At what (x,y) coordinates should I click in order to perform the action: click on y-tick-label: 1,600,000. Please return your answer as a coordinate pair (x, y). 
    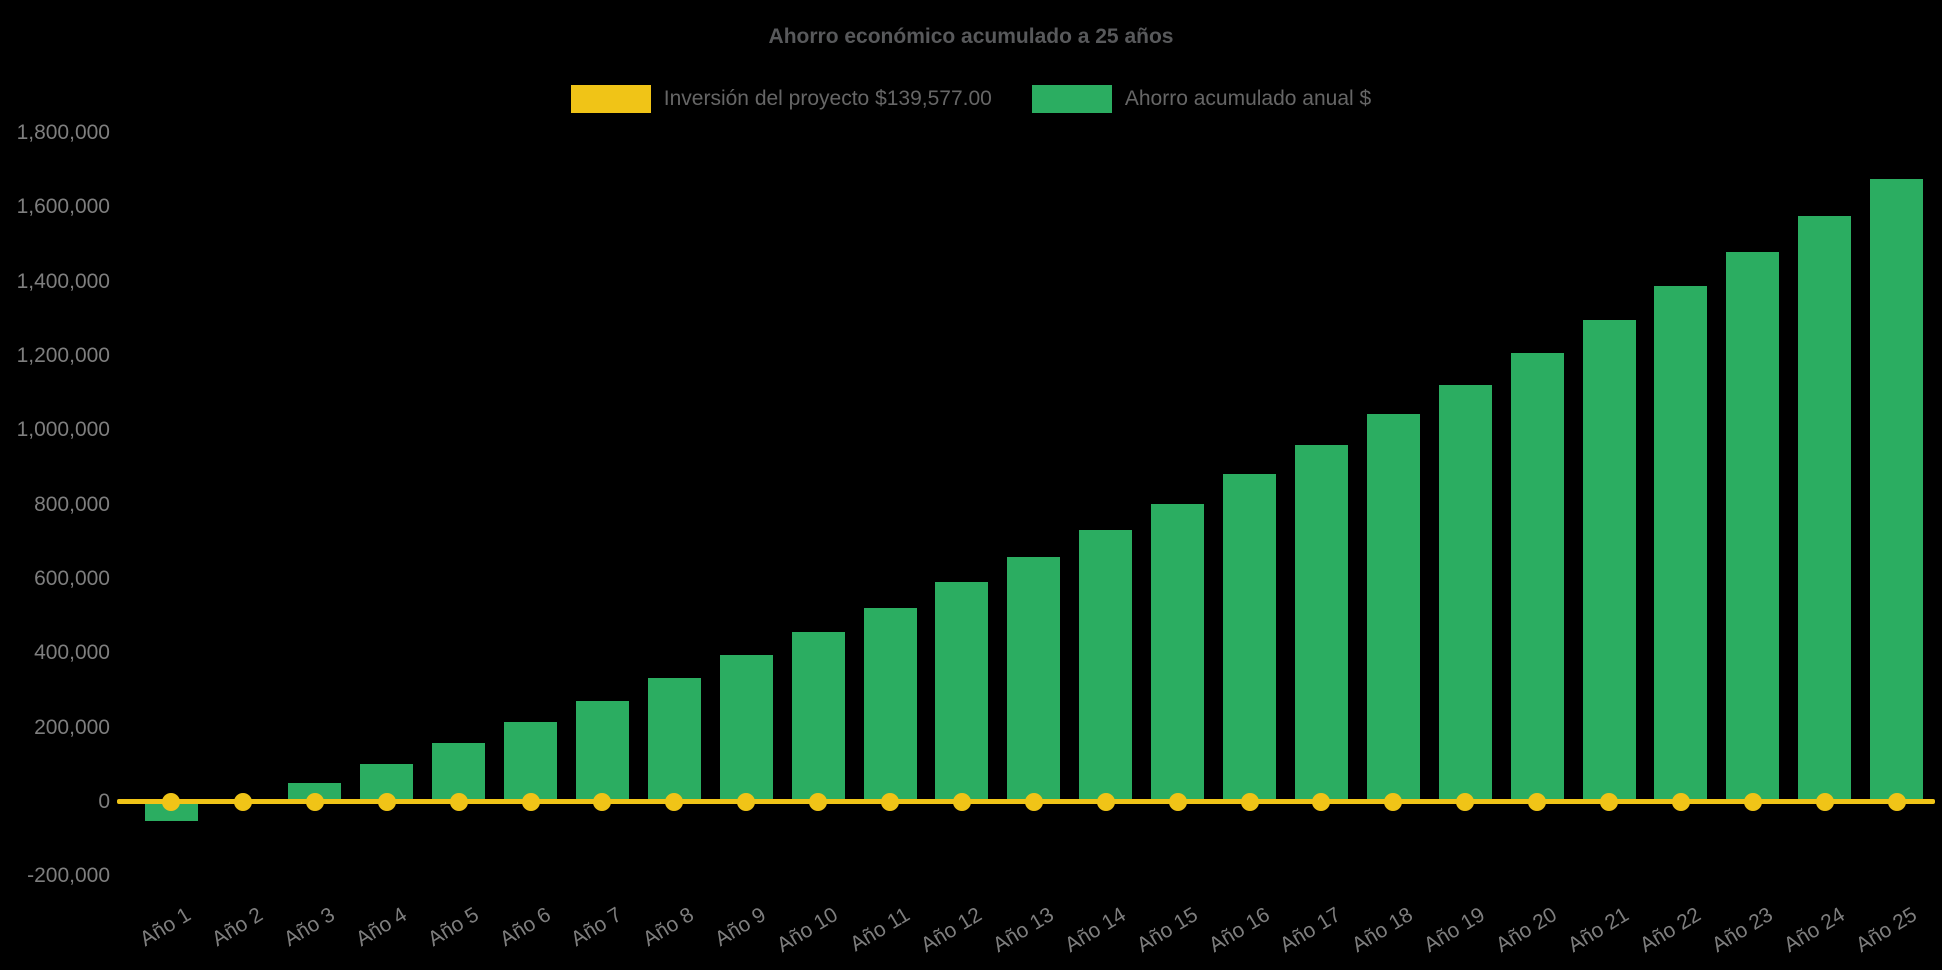
    Looking at the image, I should click on (63, 207).